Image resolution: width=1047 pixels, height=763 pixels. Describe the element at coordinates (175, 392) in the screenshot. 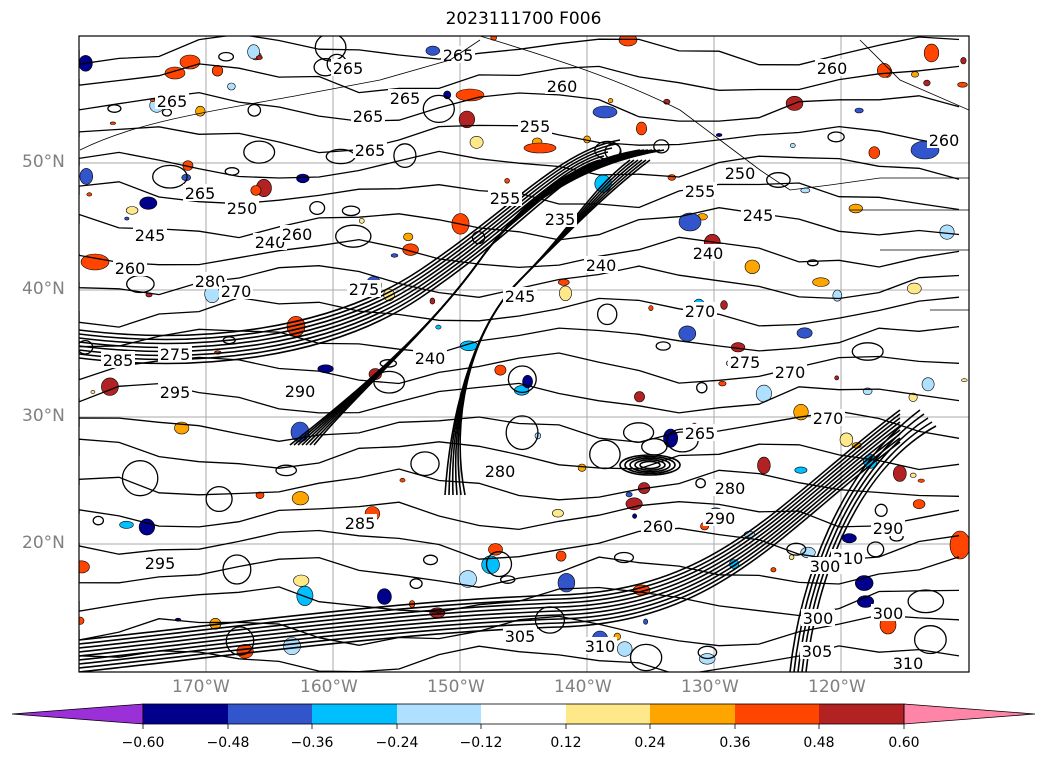

I see `contour-label: 295` at that location.